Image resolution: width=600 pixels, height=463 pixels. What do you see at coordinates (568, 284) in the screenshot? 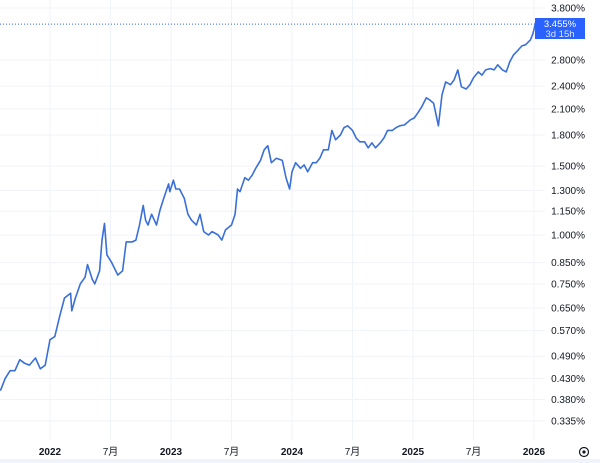
I see `y-tick-label: 0.750%` at bounding box center [568, 284].